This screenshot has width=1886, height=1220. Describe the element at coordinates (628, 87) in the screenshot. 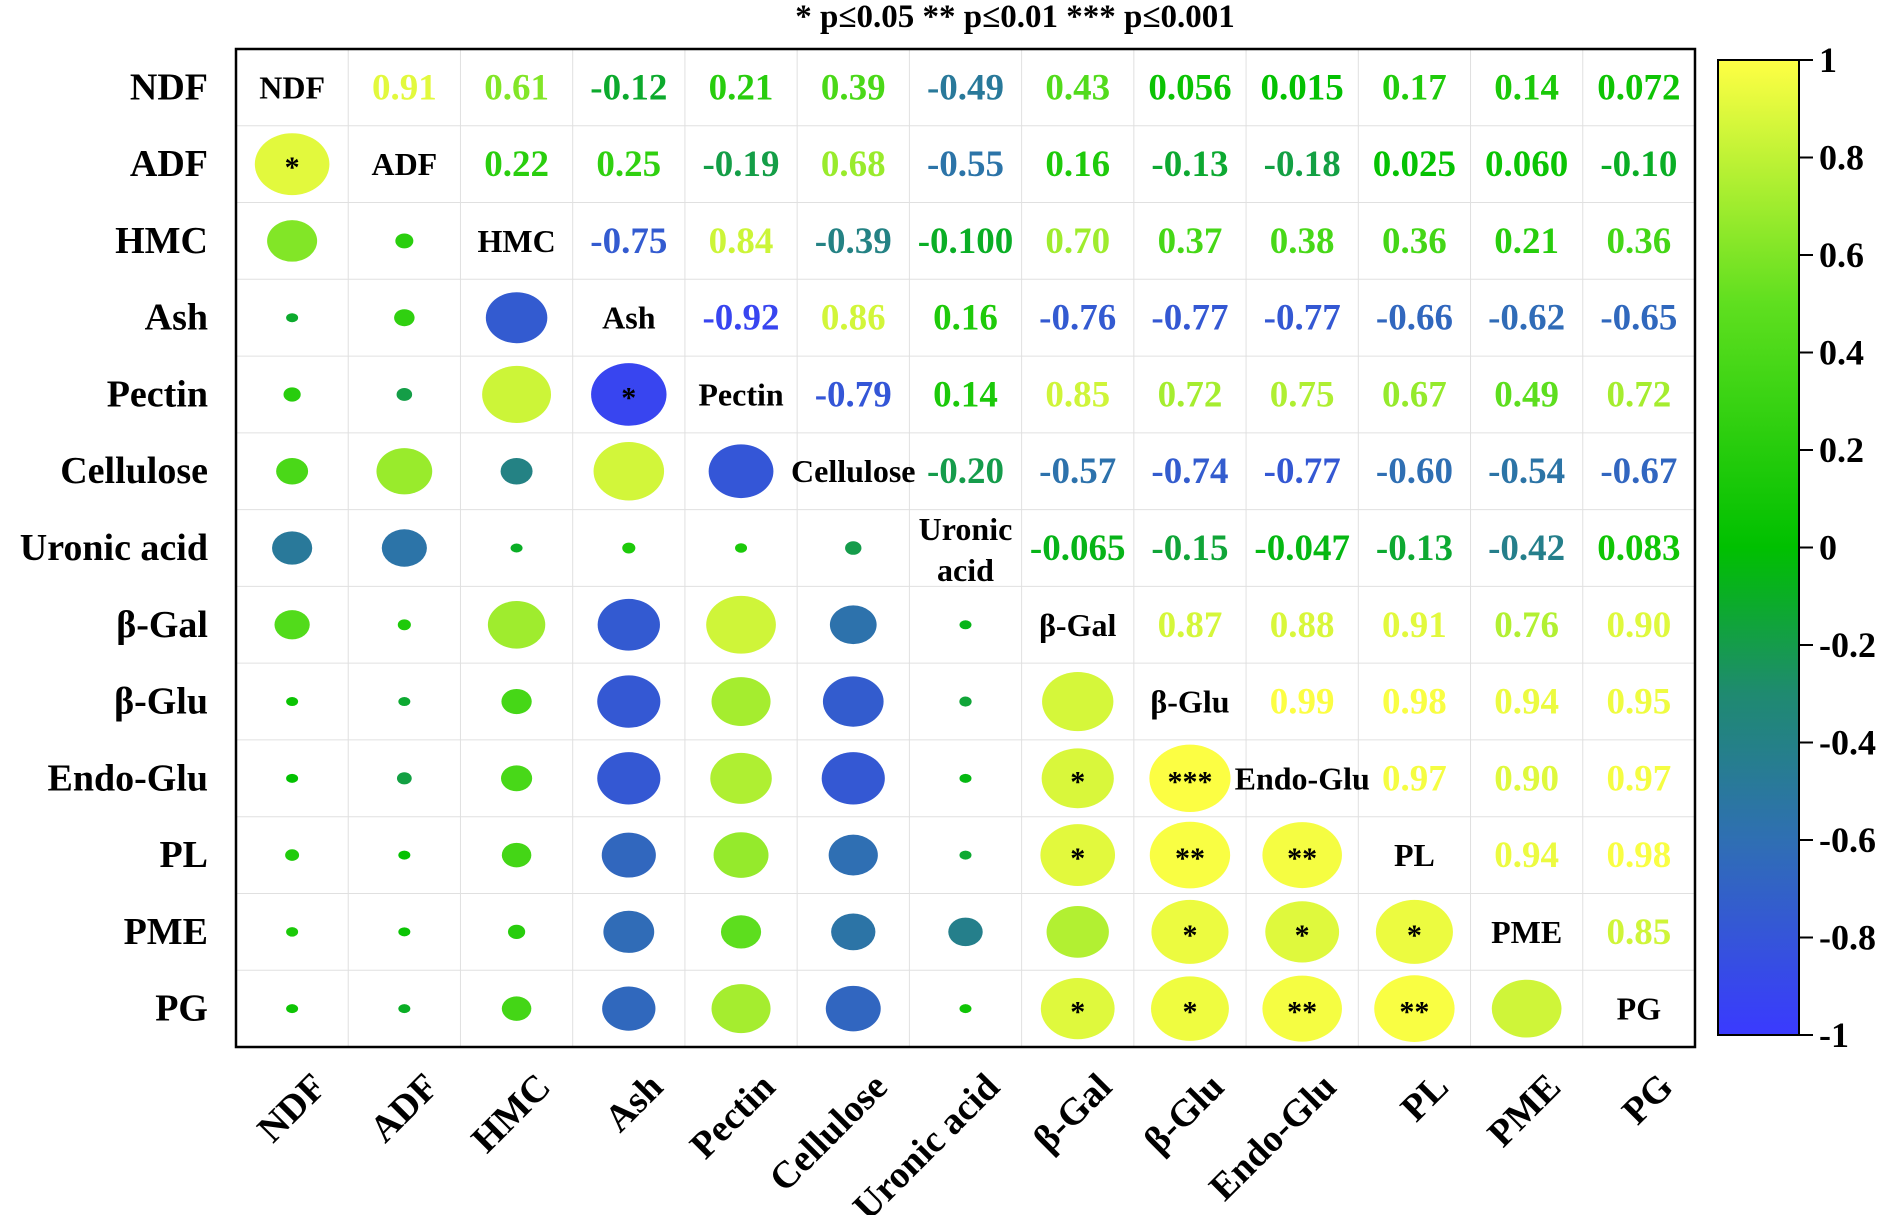

I see `correlation-value-label: -0.12` at that location.